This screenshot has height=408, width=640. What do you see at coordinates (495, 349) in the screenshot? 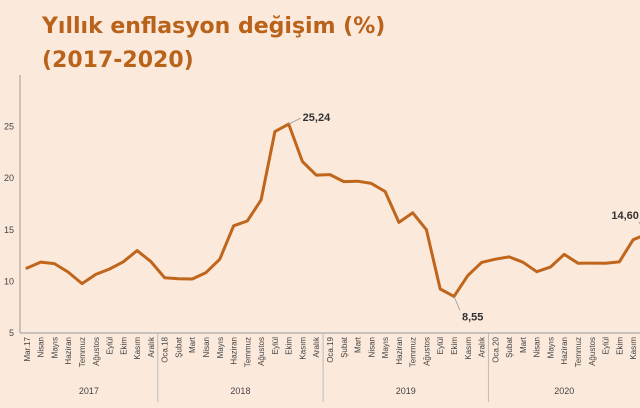
I see `x-tick-label: Oca.20` at bounding box center [495, 349].